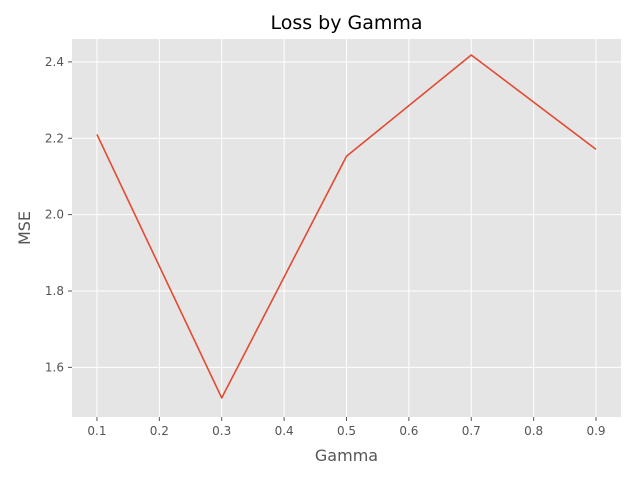  Describe the element at coordinates (24, 228) in the screenshot. I see `y-axis-label: MSE` at that location.